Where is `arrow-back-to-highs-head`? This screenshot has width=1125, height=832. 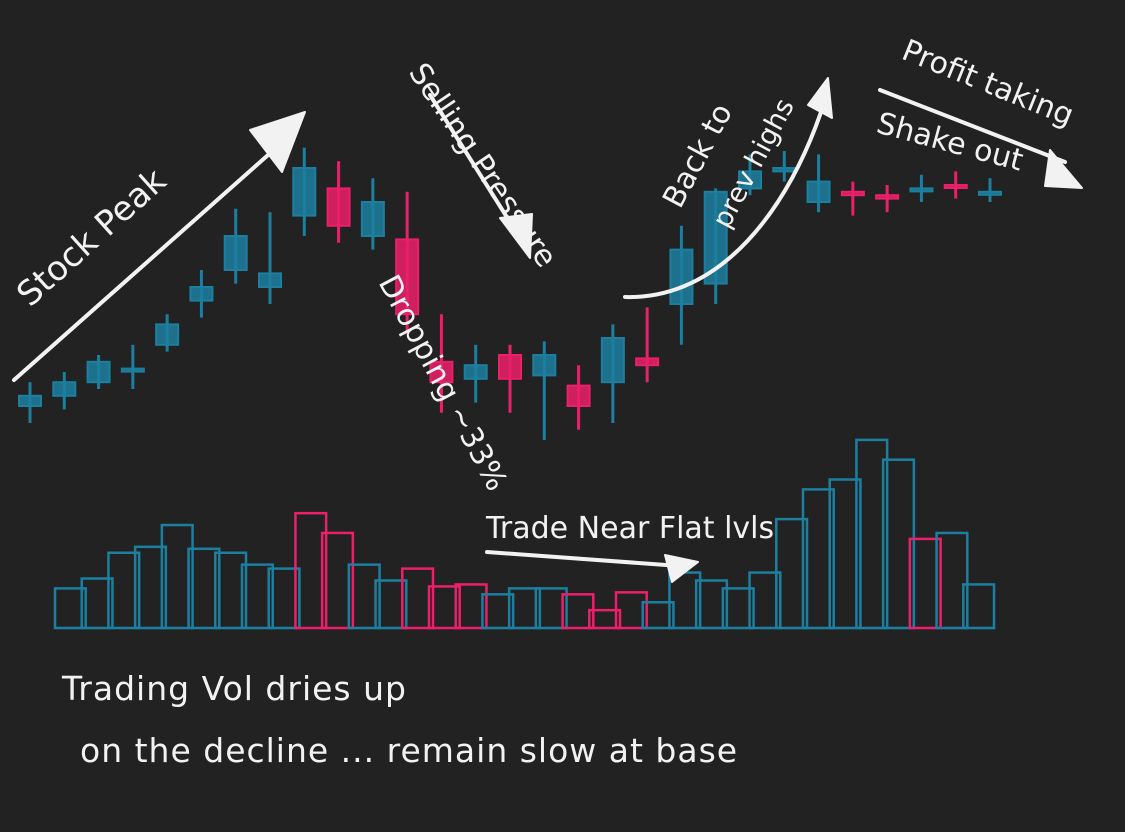
arrow-back-to-highs-head is located at coordinates (820, 98).